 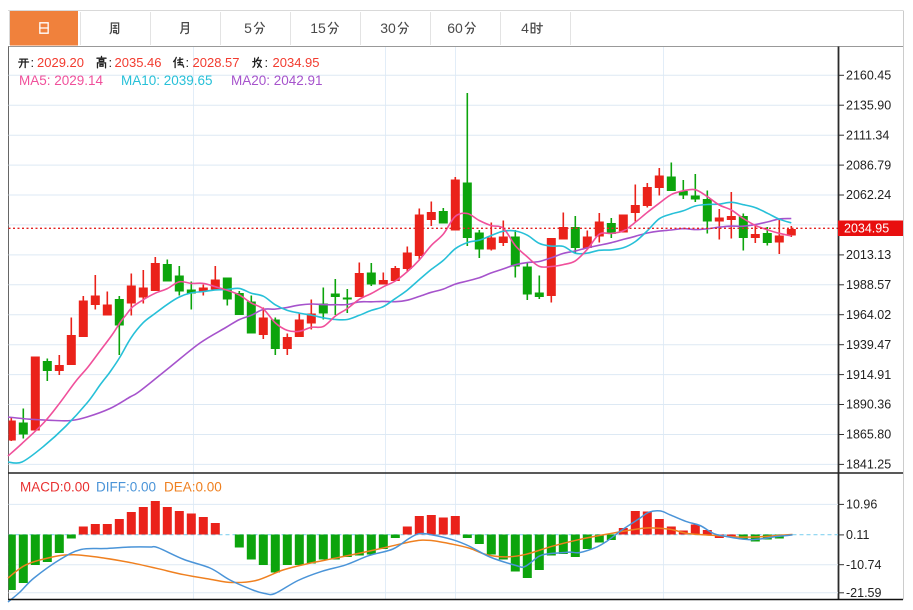 What do you see at coordinates (248, 28) in the screenshot?
I see `svg-text: 5` at bounding box center [248, 28].